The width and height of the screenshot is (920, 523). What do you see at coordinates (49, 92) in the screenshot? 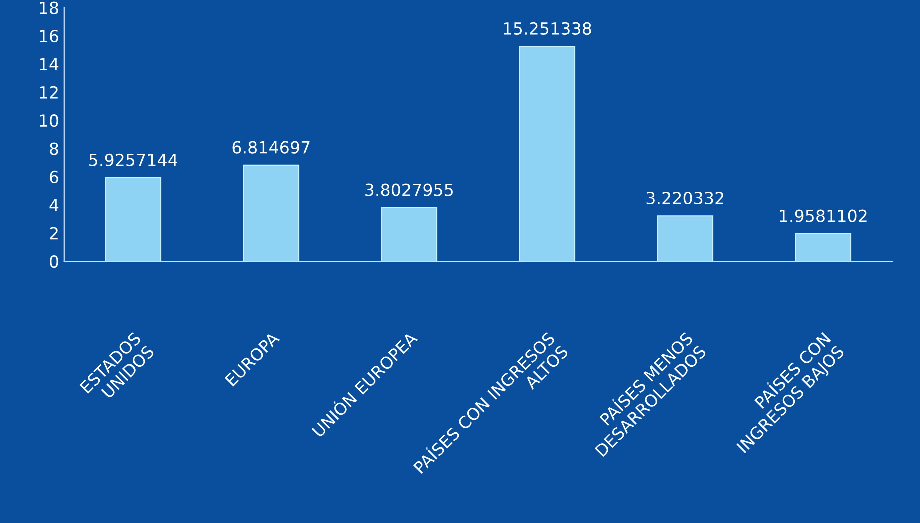
I see `y-tick-label: 12` at bounding box center [49, 92].